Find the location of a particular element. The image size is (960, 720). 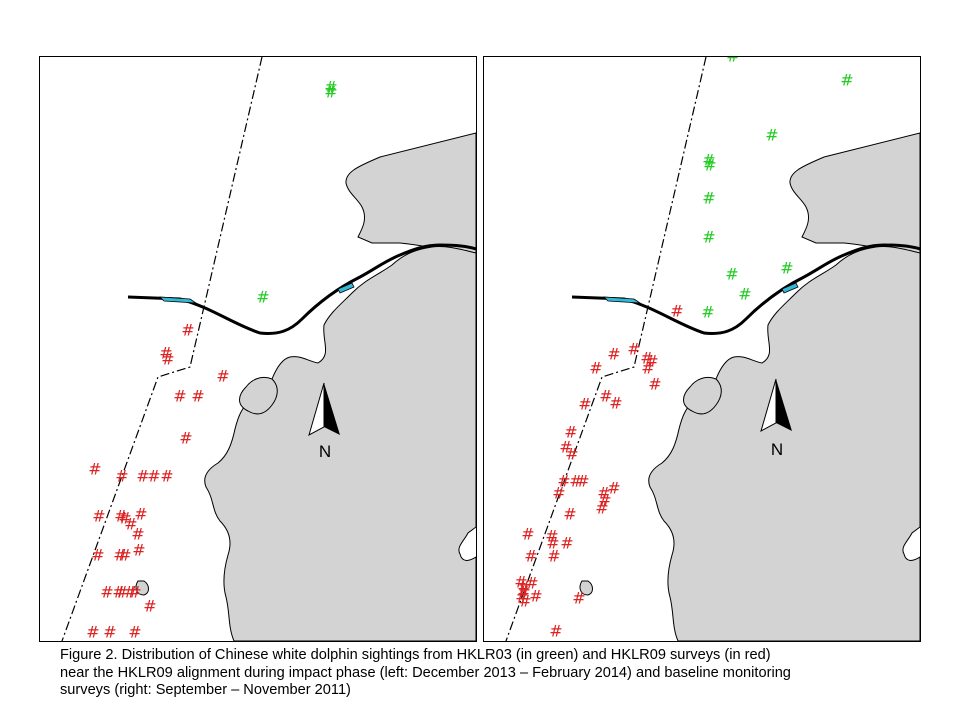

sighting-marker-red-right-11: # is located at coordinates (570, 432).